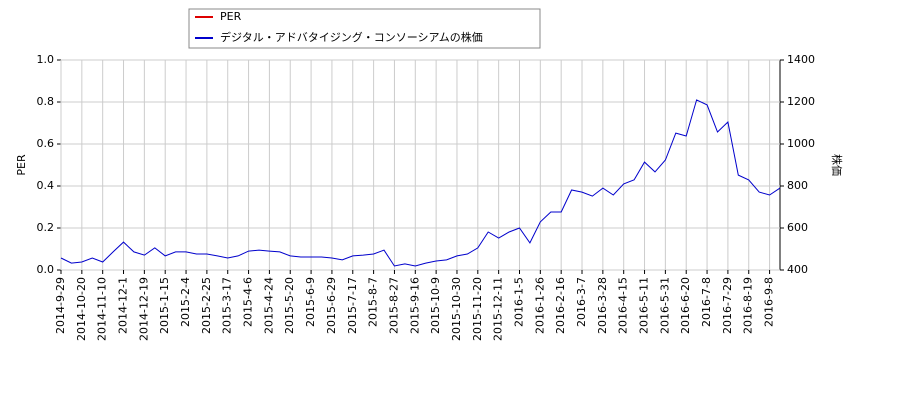 The height and width of the screenshot is (400, 900). I want to click on x-tick-label: 2015-11-20, so click(477, 309).